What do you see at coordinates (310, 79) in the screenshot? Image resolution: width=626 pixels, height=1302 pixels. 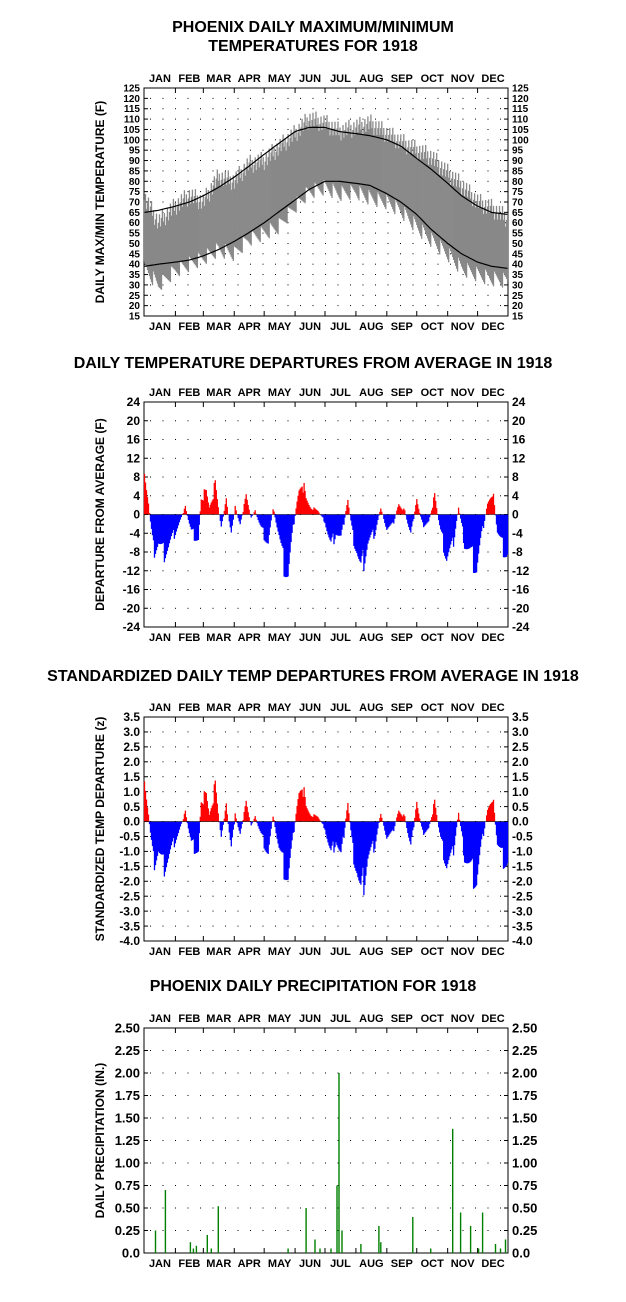 I see `chart1-month-label-top: JUN` at bounding box center [310, 79].